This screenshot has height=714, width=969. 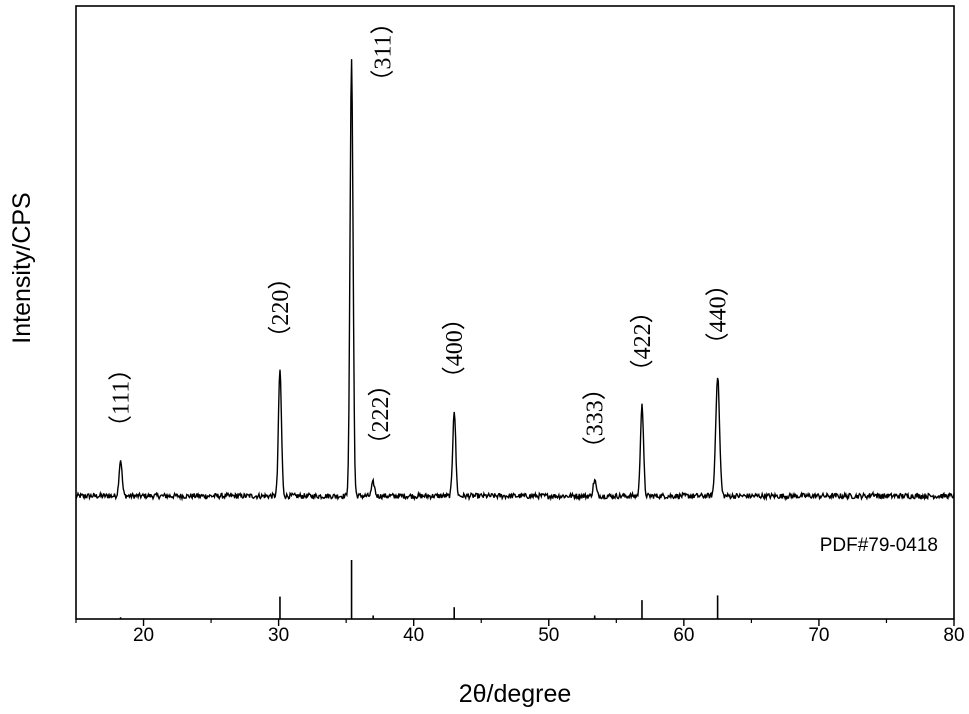 What do you see at coordinates (384, 51) in the screenshot?
I see `peak-label: （311）` at bounding box center [384, 51].